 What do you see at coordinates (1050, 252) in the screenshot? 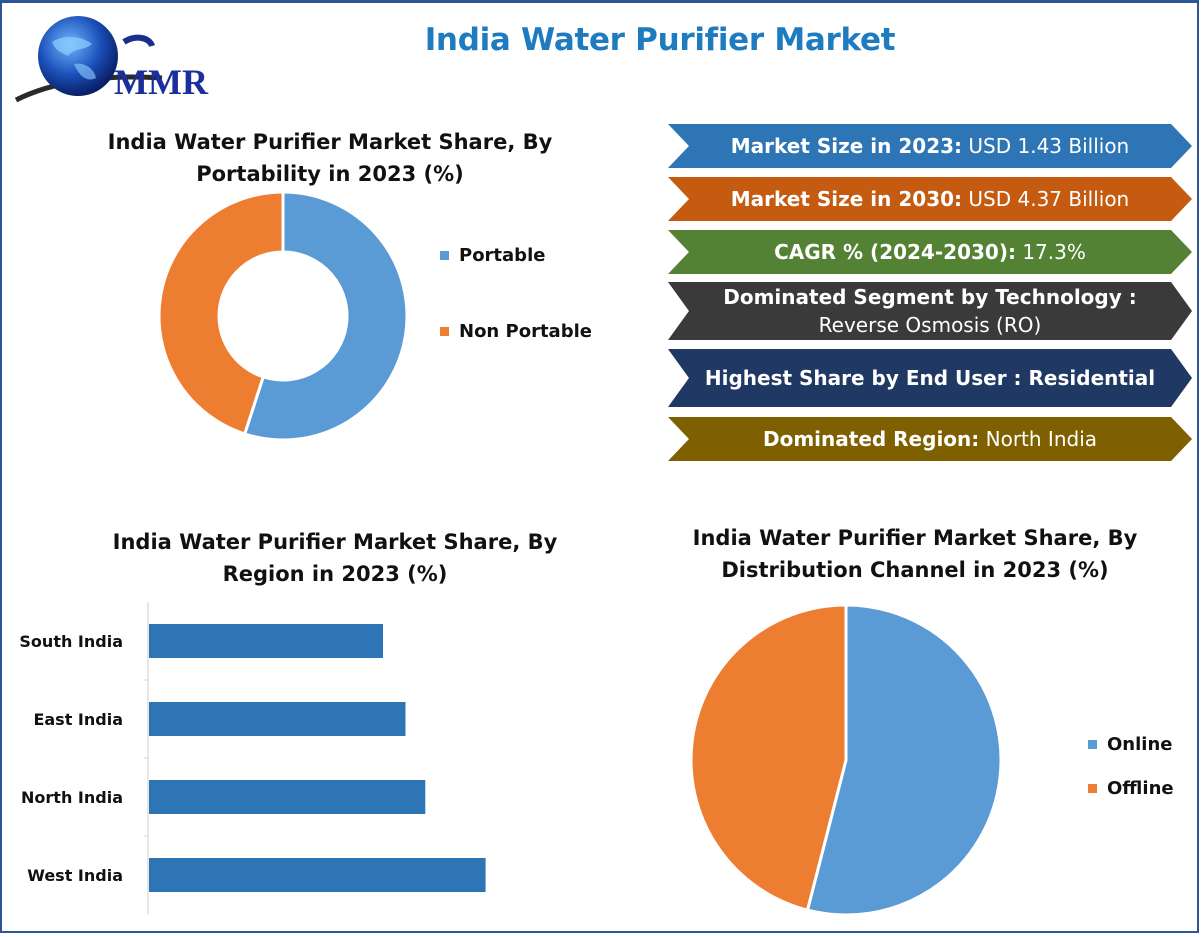
I see `banner-value: 17.3%` at bounding box center [1050, 252].